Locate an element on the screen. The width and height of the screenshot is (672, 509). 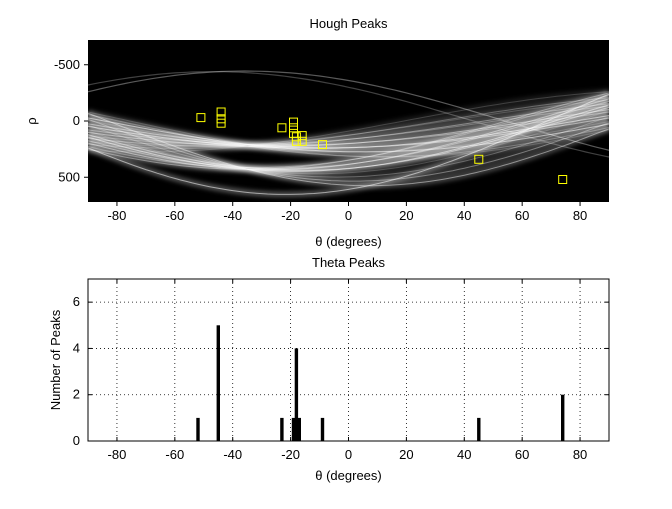
hough-x-tick-label: 20 is located at coordinates (406, 215).